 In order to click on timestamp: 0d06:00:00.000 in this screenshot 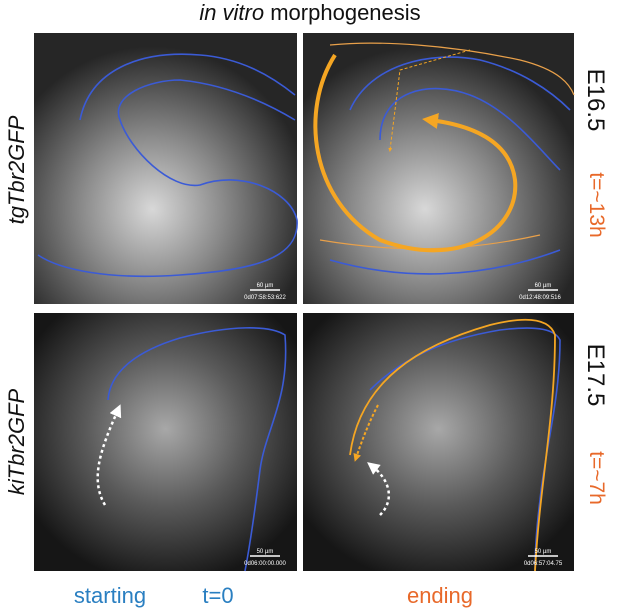, I will do `click(265, 564)`.